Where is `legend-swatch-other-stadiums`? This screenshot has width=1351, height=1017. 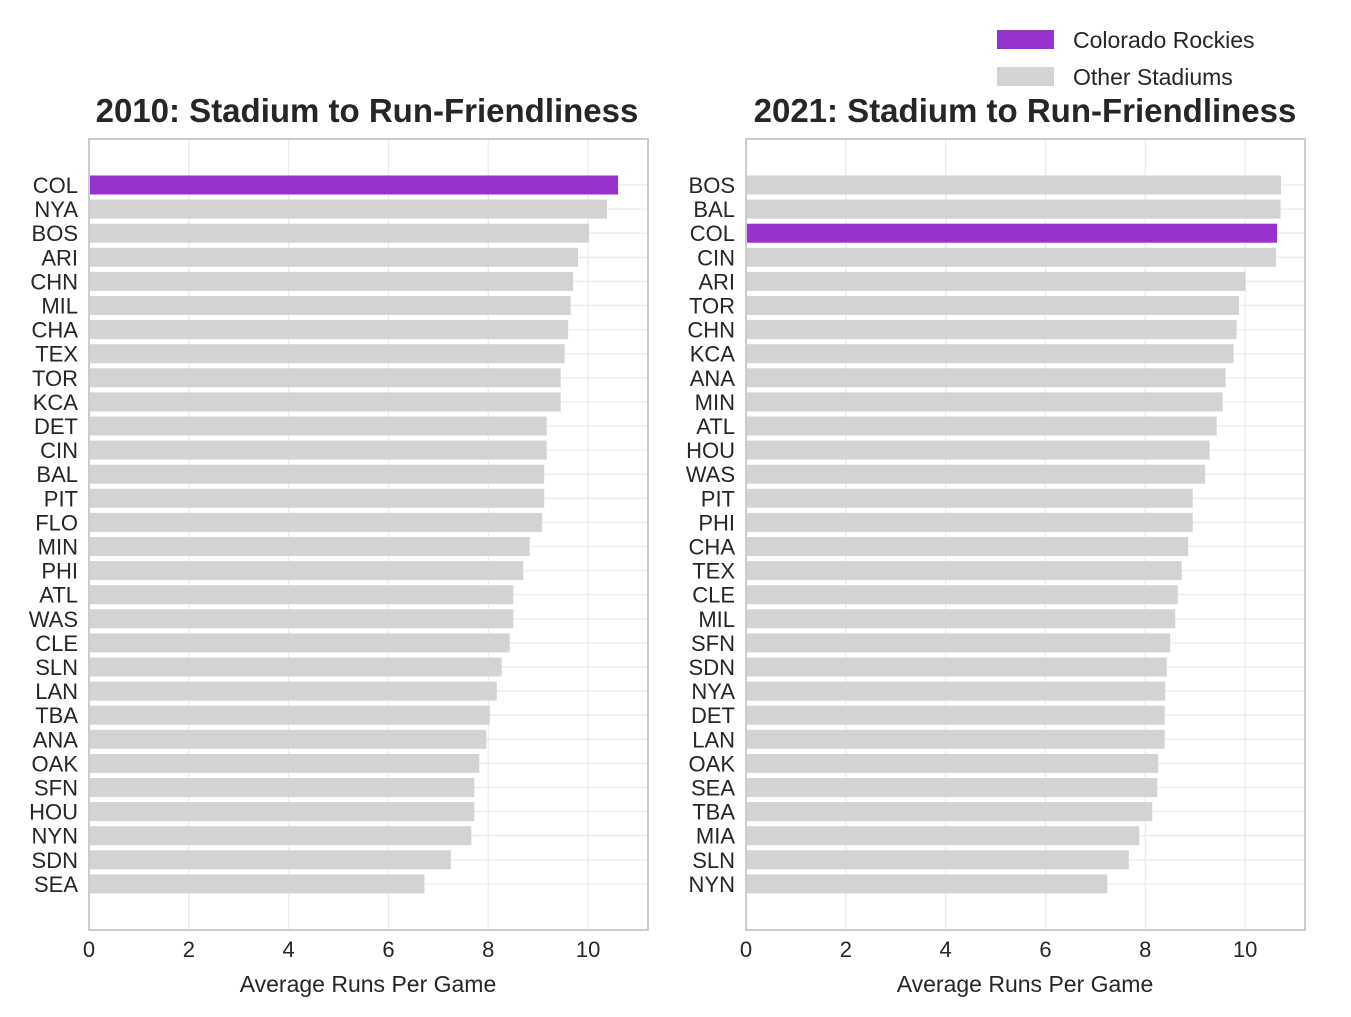
legend-swatch-other-stadiums is located at coordinates (1025, 76).